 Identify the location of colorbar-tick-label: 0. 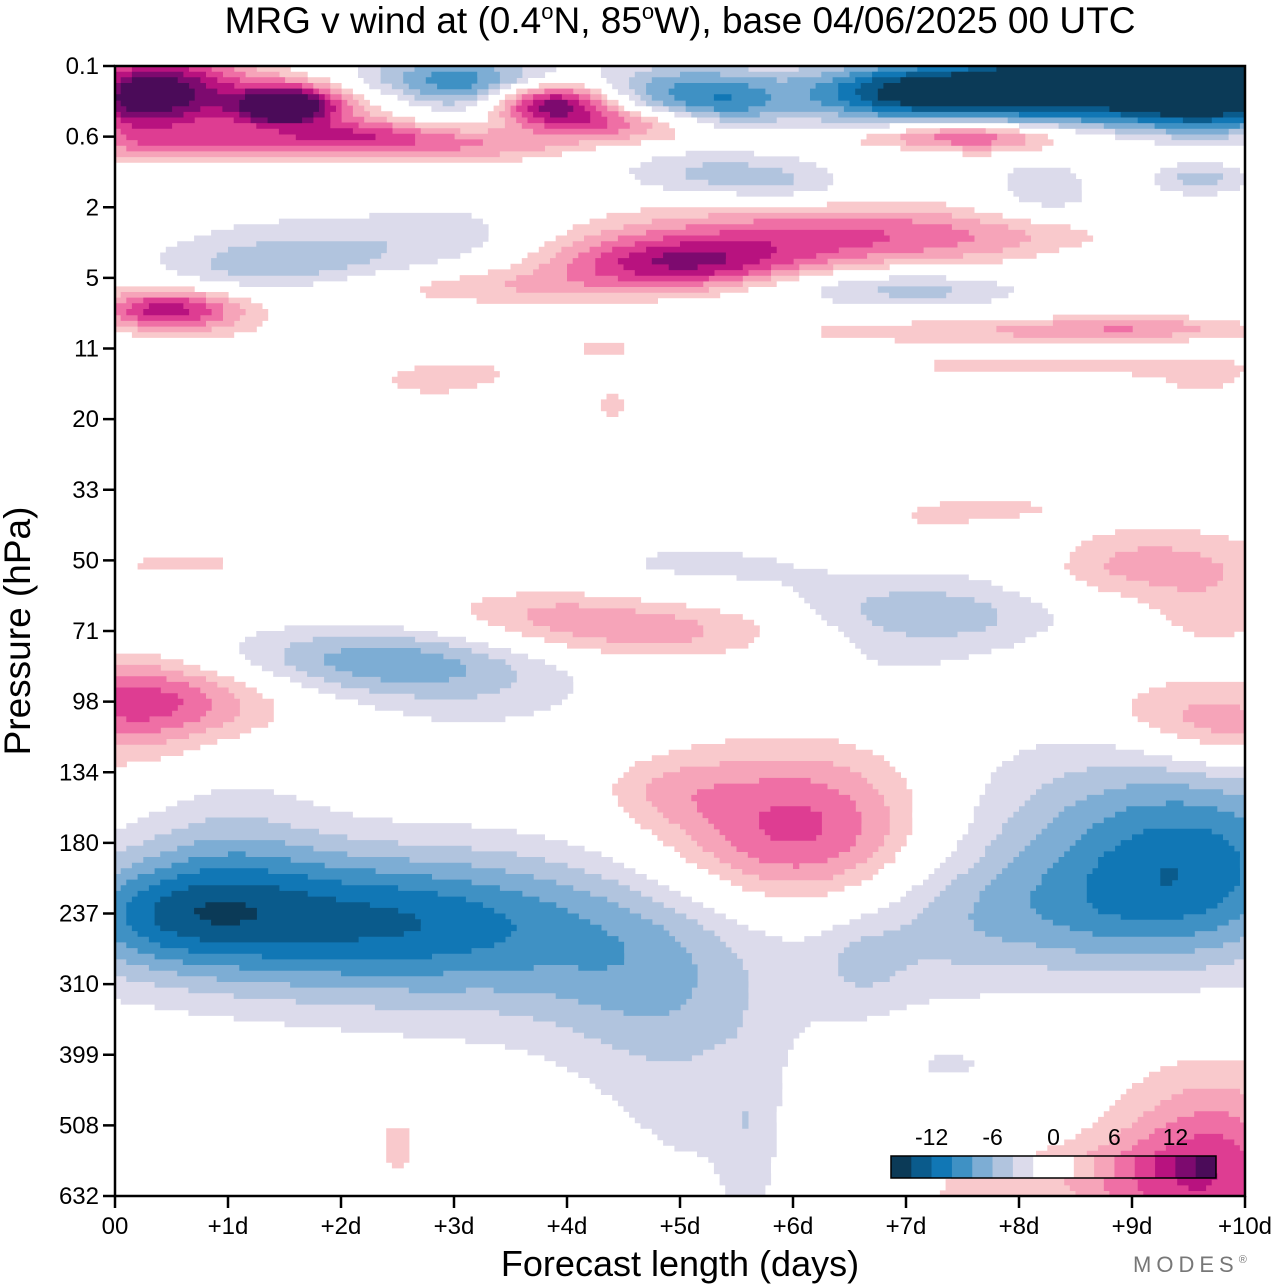
(1053, 1137).